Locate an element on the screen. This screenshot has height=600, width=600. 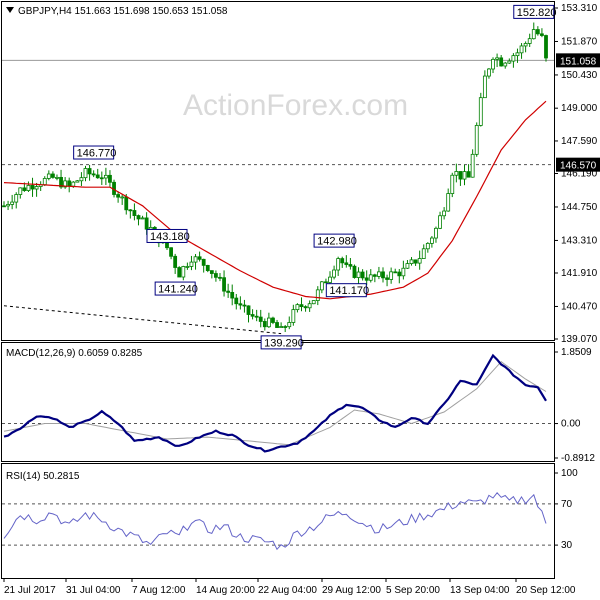
x-tick-label: 31 Jul 04:00 is located at coordinates (93, 590).